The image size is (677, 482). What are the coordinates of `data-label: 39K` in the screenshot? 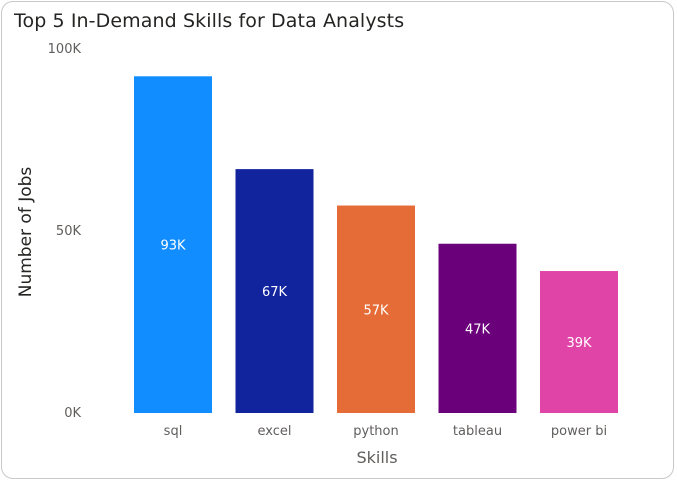 It's located at (579, 343).